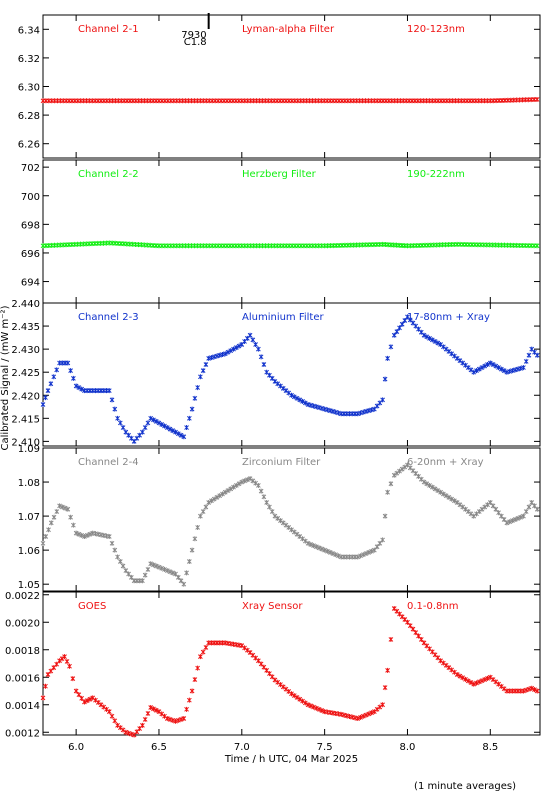  What do you see at coordinates (195, 42) in the screenshot?
I see `flare-class: C1.8` at bounding box center [195, 42].